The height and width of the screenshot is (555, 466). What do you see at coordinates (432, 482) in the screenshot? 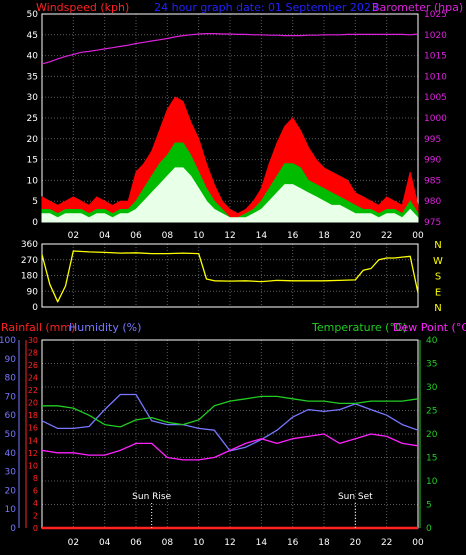
I see `temperature-tick-label: 10` at bounding box center [432, 482].